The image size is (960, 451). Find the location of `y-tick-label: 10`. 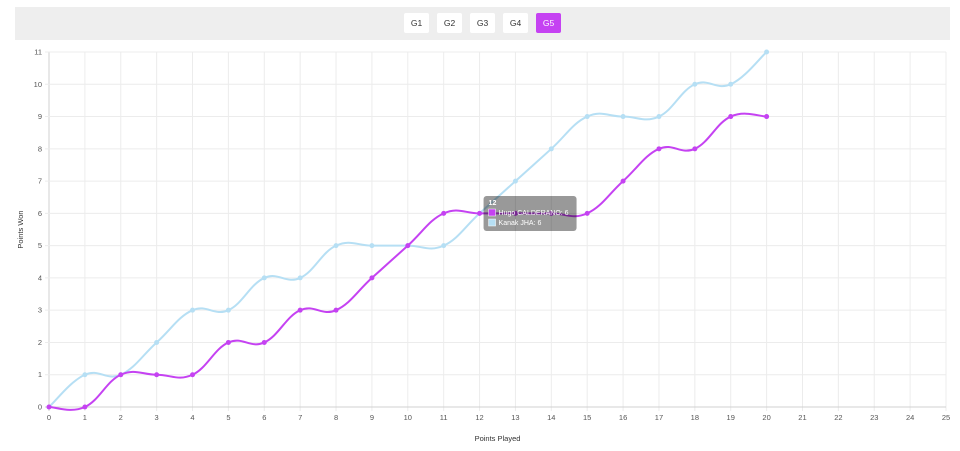

y-tick-label: 10 is located at coordinates (38, 84).